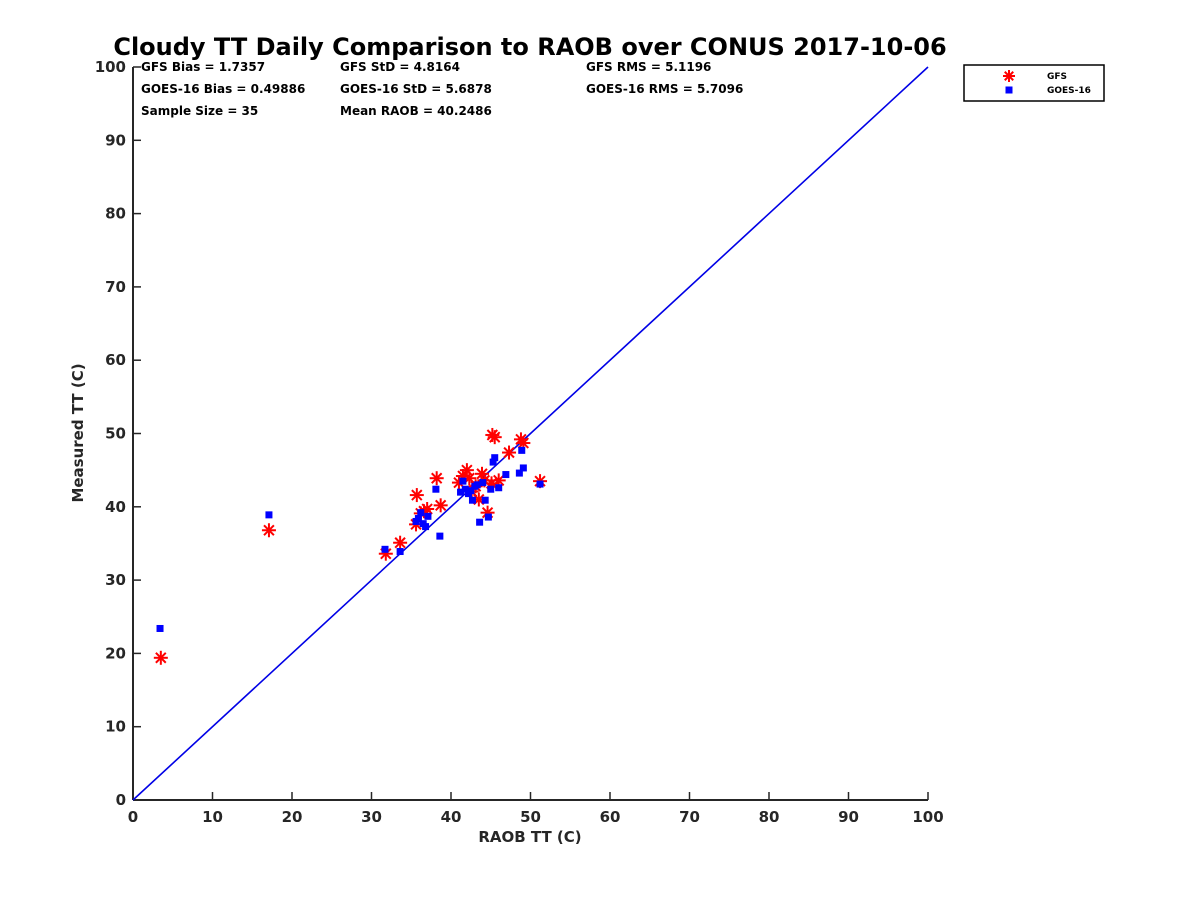 Image resolution: width=1200 pixels, height=900 pixels. I want to click on x-axis-label: RAOB TT (C), so click(529, 837).